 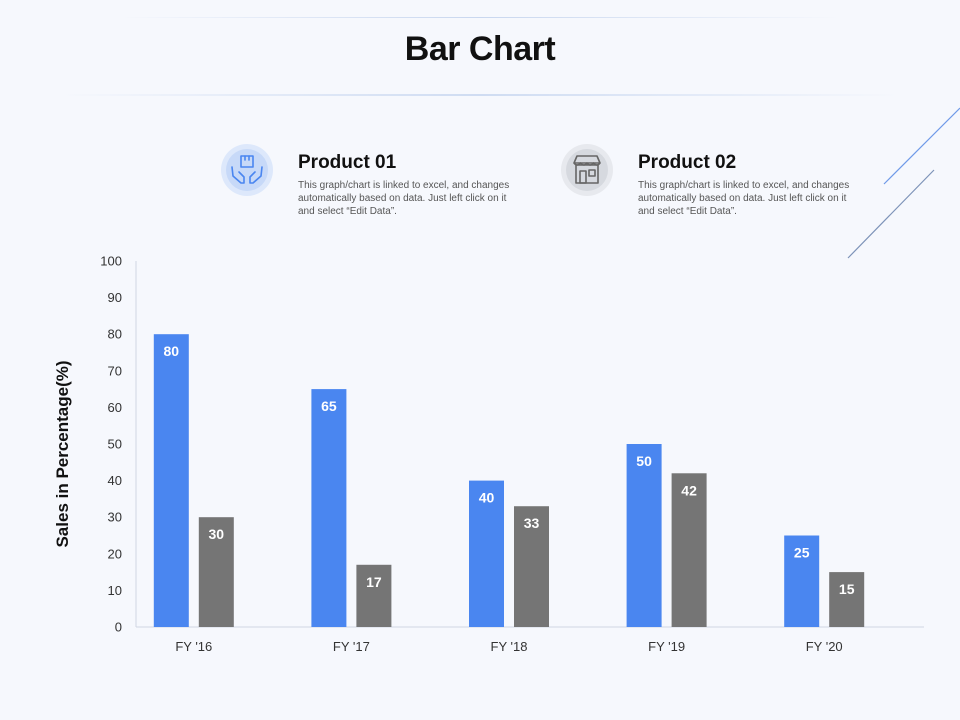 What do you see at coordinates (115, 553) in the screenshot?
I see `y-tick-label: 20` at bounding box center [115, 553].